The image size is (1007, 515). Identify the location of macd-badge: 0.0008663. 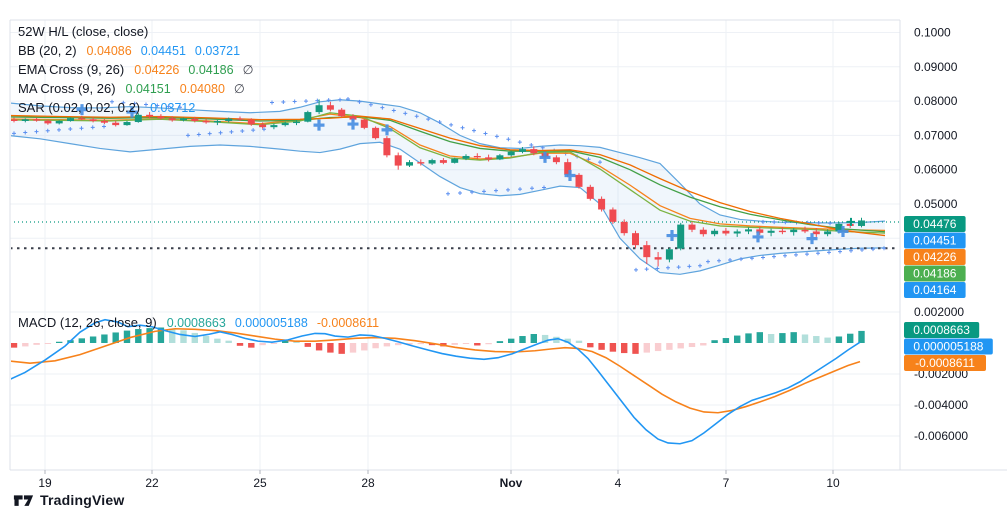
(942, 330).